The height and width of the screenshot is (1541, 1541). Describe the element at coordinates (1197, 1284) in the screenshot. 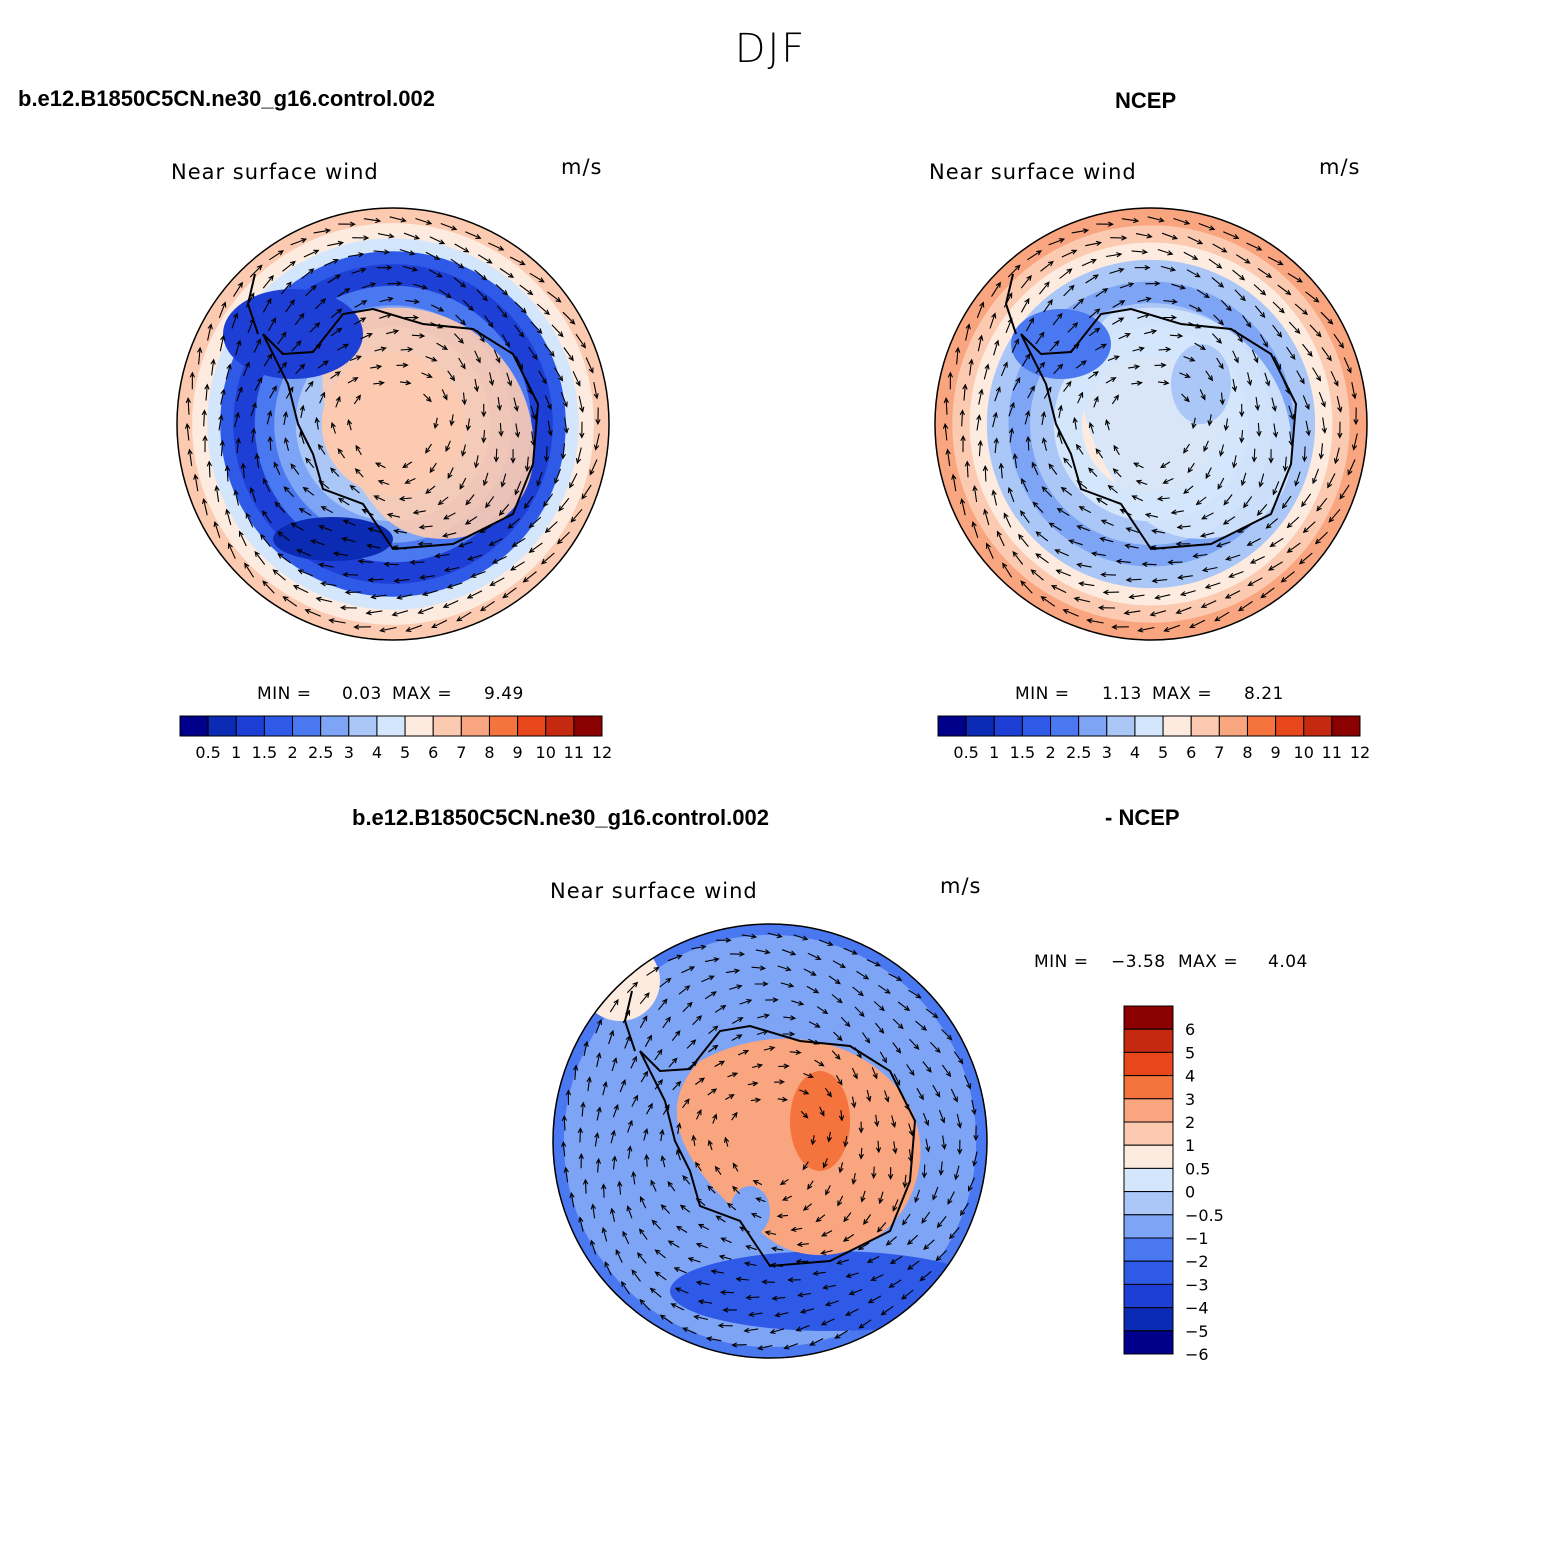

I see `colorbar-tick-label: −3` at that location.